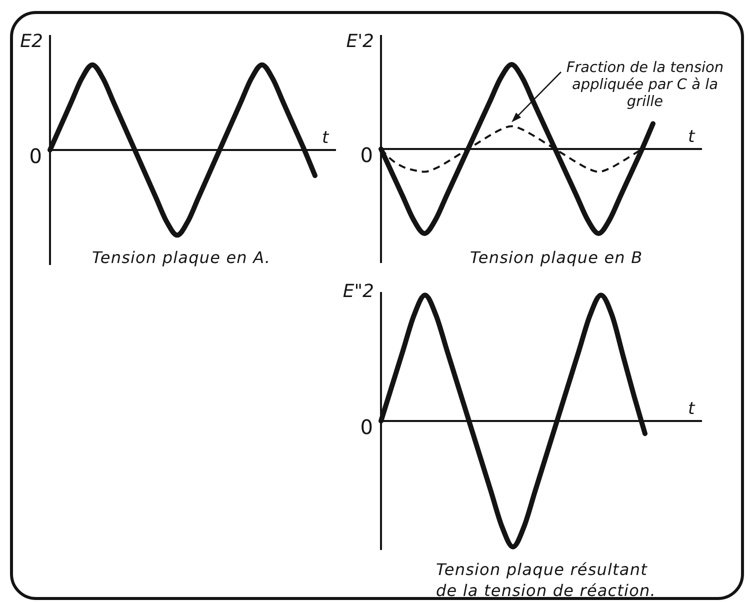  What do you see at coordinates (360, 41) in the screenshot?
I see `y-axis-title: E'2` at bounding box center [360, 41].